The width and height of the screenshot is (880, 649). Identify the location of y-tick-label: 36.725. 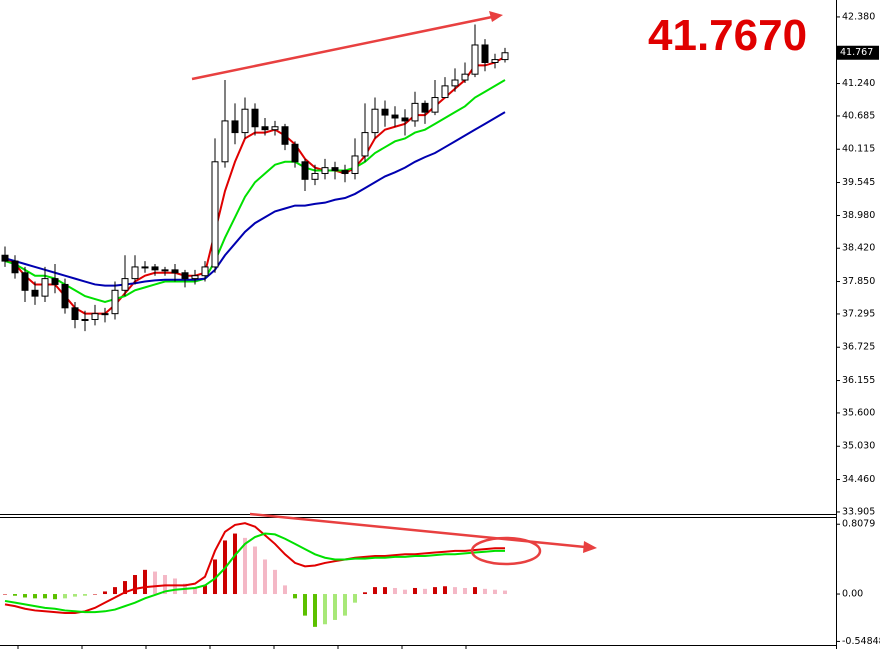
(858, 347).